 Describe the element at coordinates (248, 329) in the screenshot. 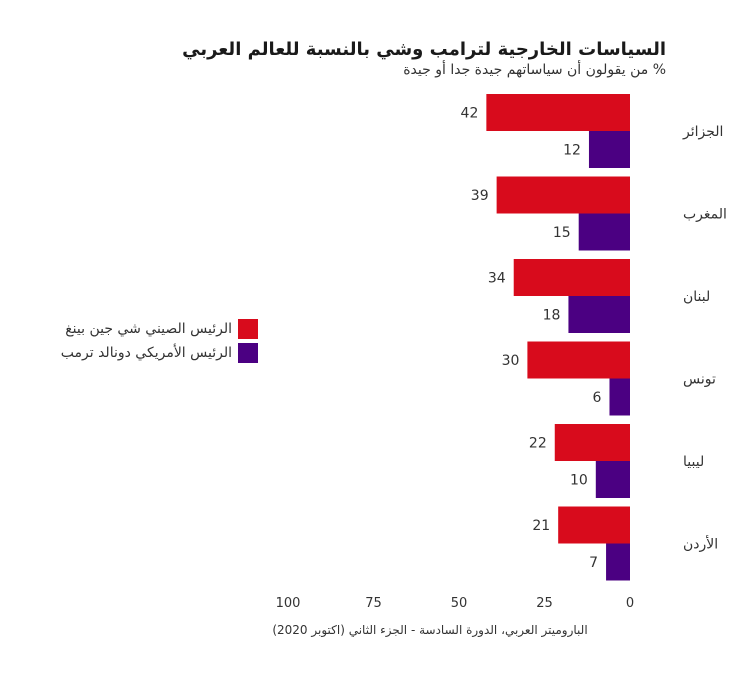

I see `legend-swatch-xi` at that location.